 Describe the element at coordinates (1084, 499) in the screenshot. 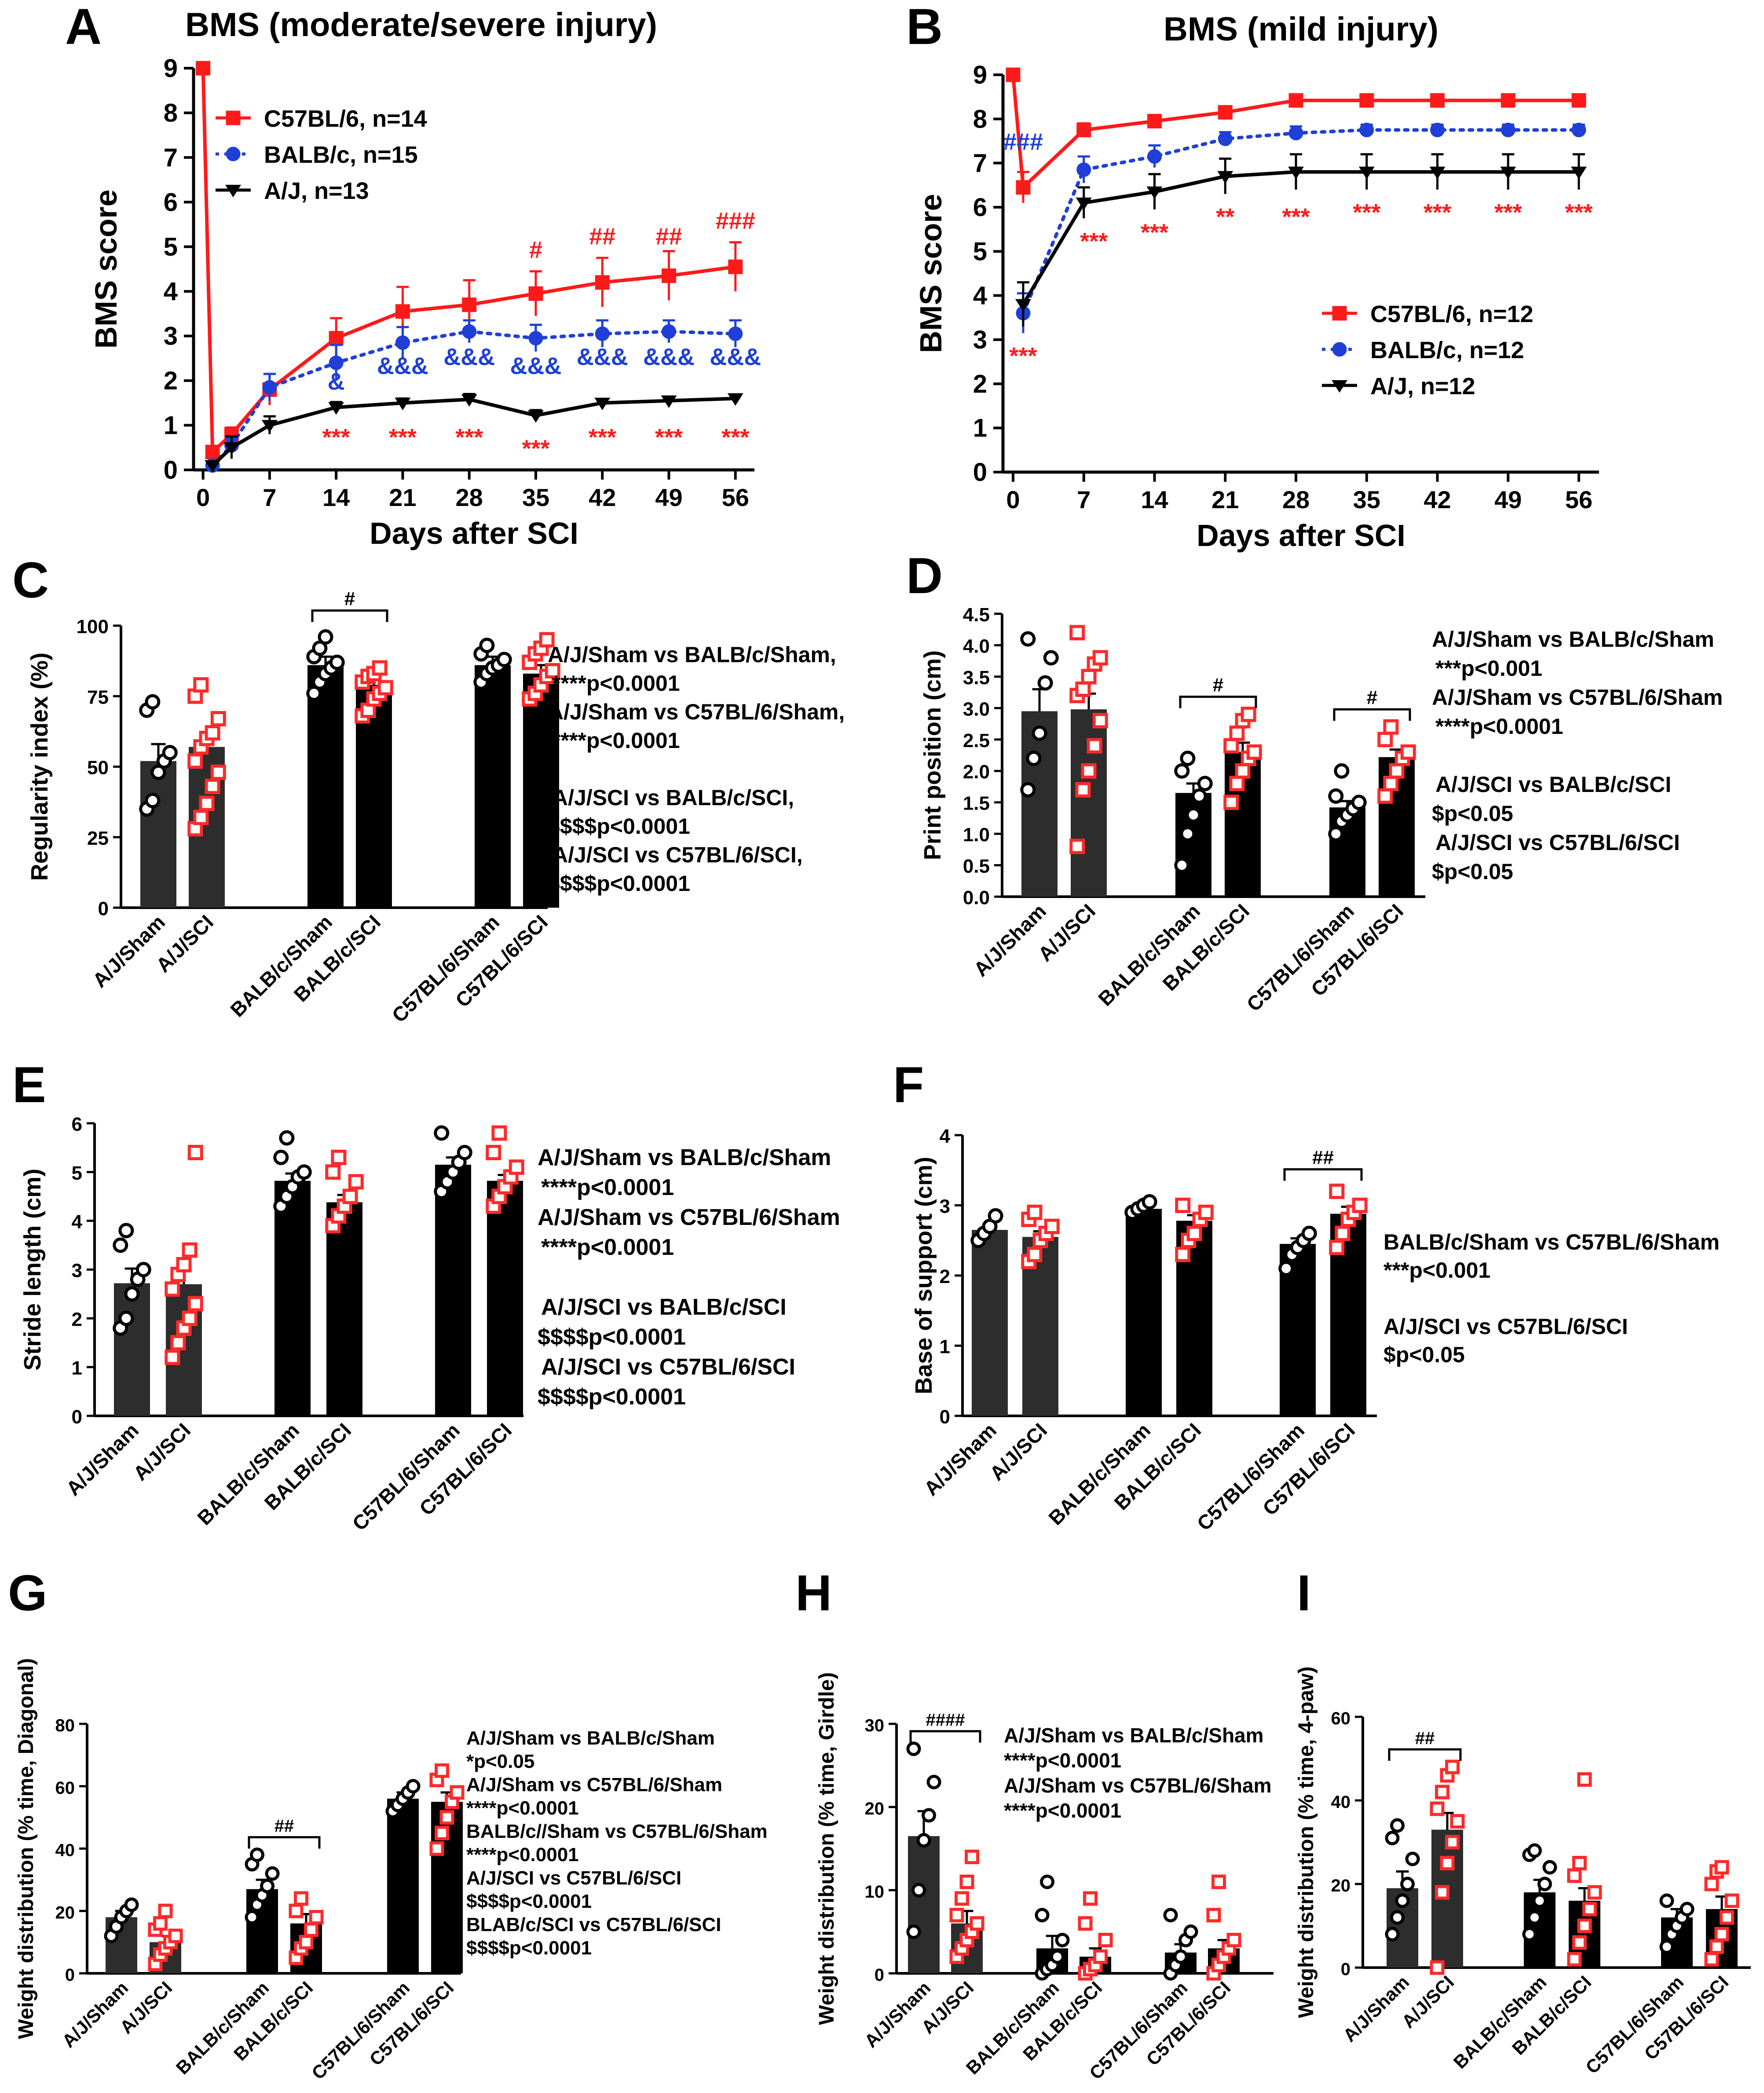

I see `x-tick-label: 7` at that location.